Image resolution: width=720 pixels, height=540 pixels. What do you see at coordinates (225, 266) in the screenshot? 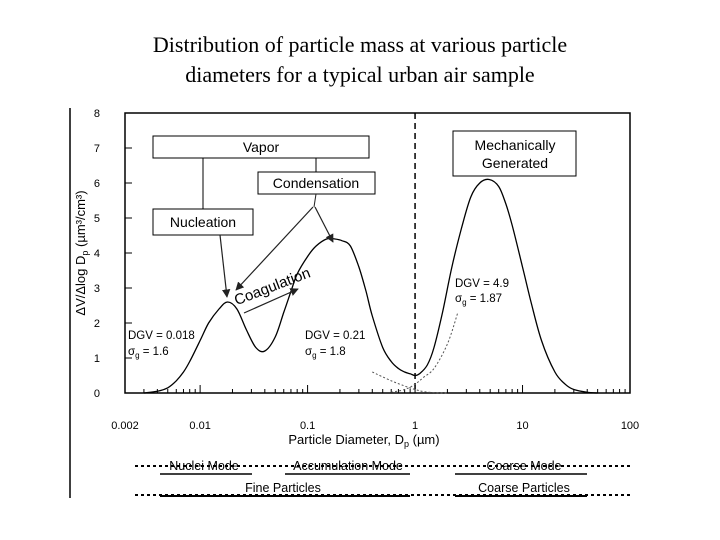
I see `nucleation-arrow` at bounding box center [225, 266].